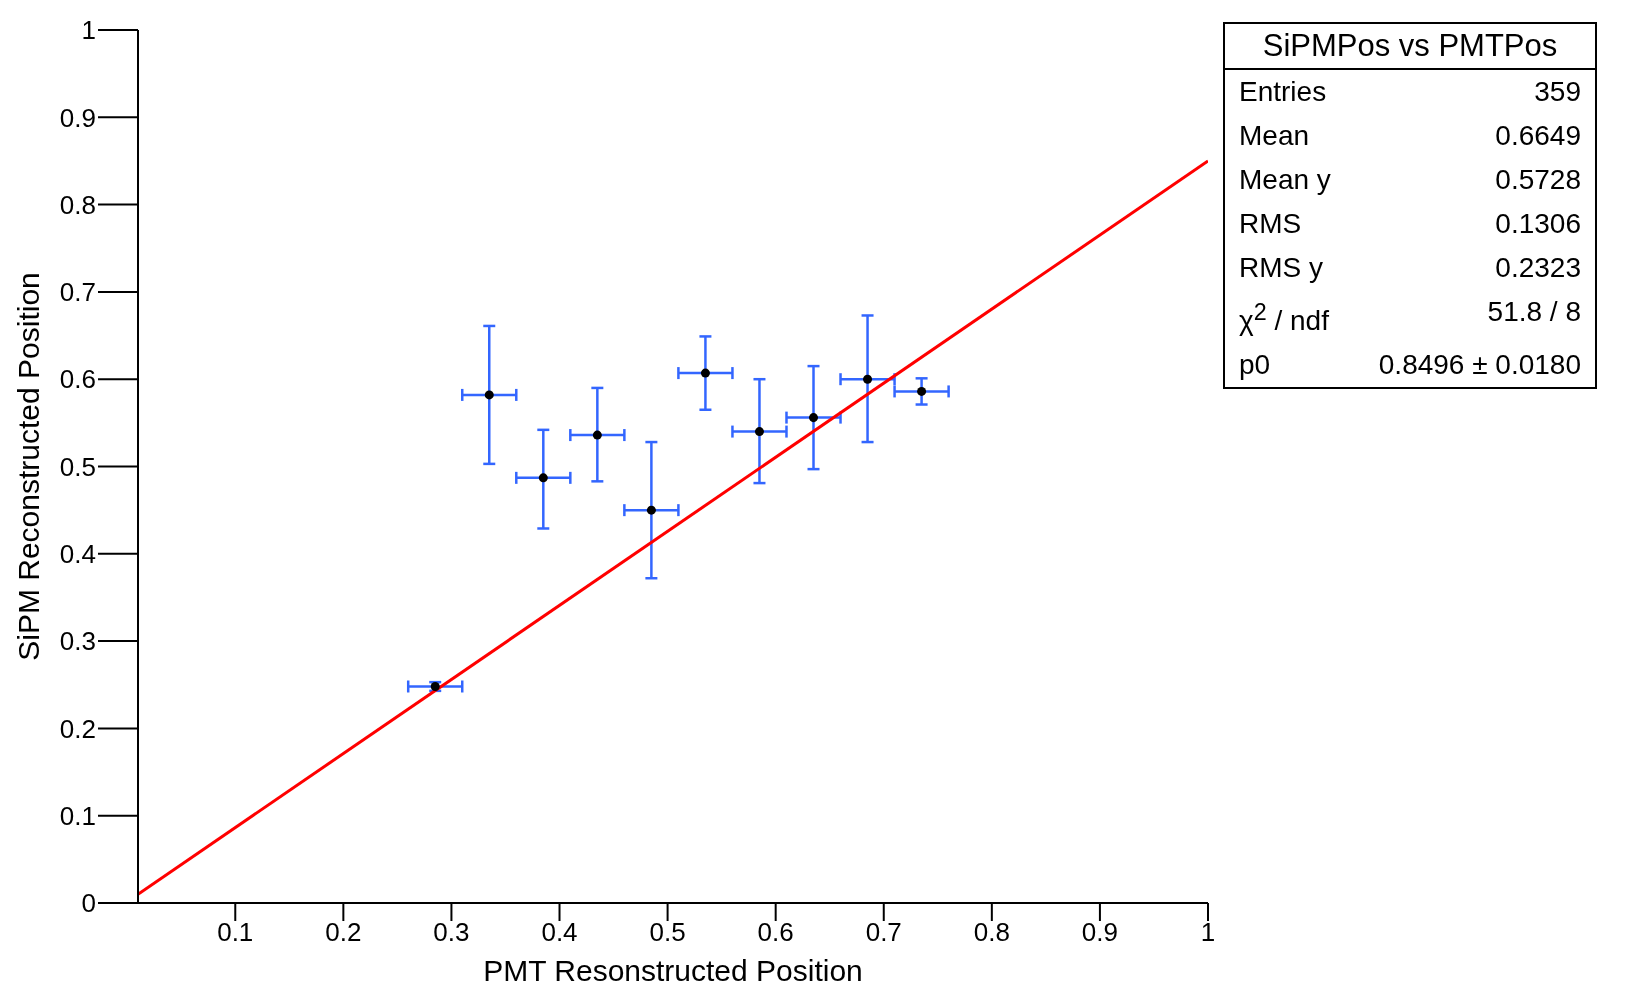 This screenshot has width=1625, height=1002. What do you see at coordinates (77, 466) in the screenshot?
I see `y-tick-label: 0.5` at bounding box center [77, 466].